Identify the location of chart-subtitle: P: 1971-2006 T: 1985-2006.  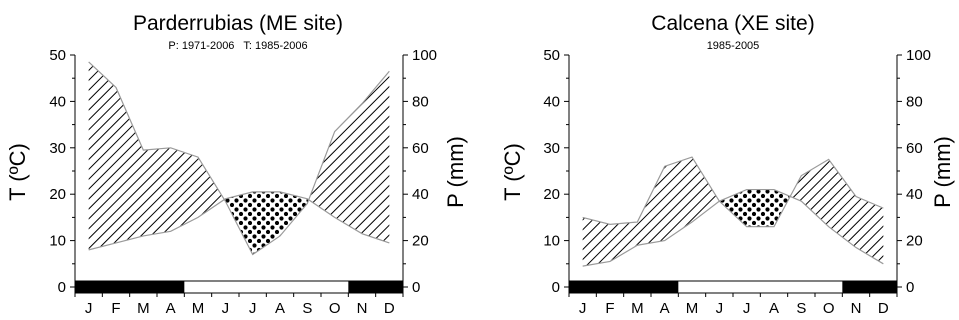
(237, 46).